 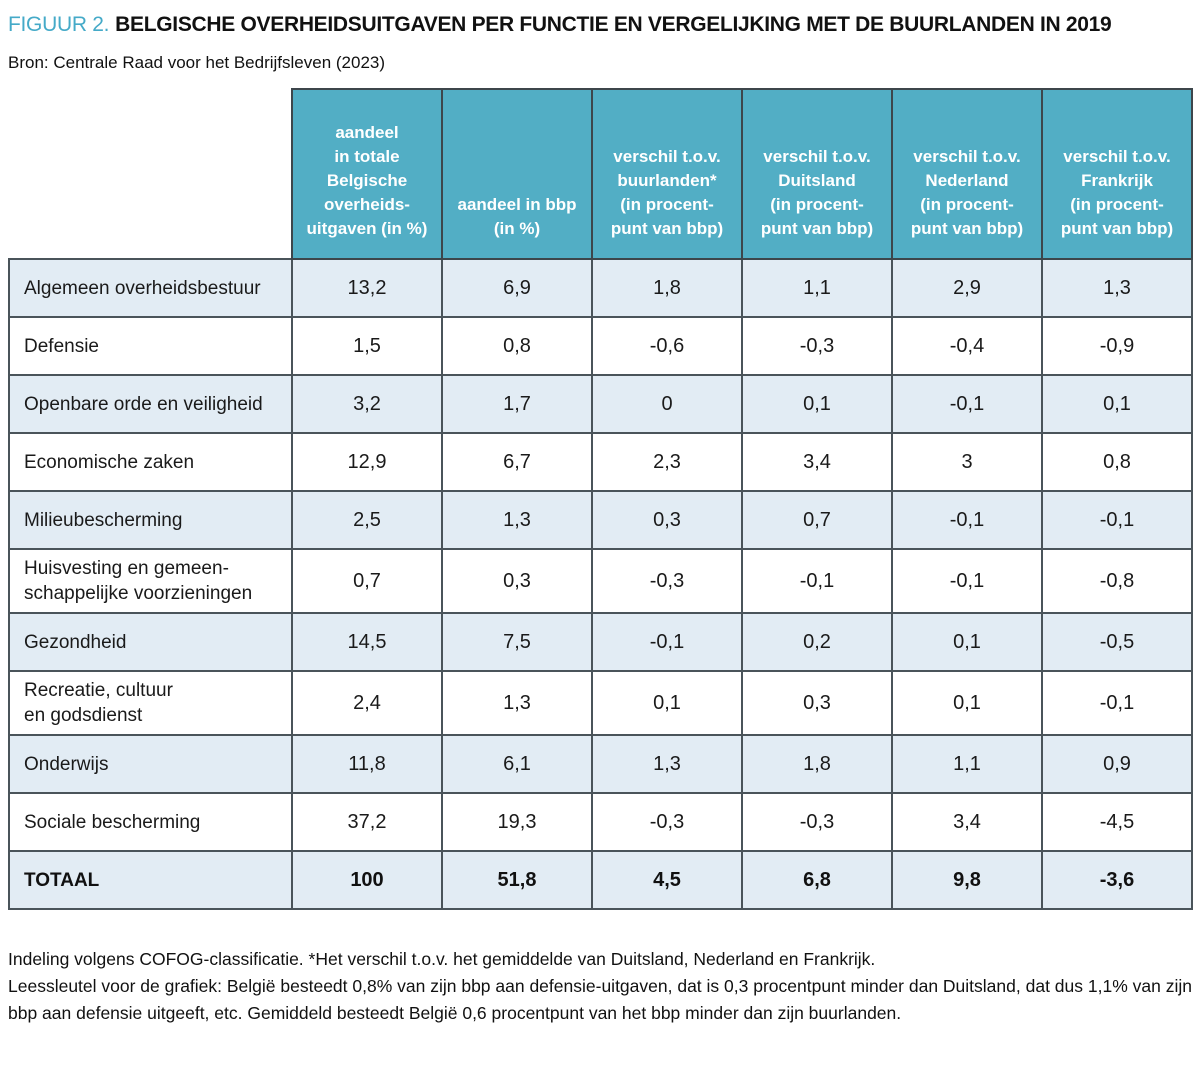 I want to click on value-cell: 37,2, so click(x=367, y=822).